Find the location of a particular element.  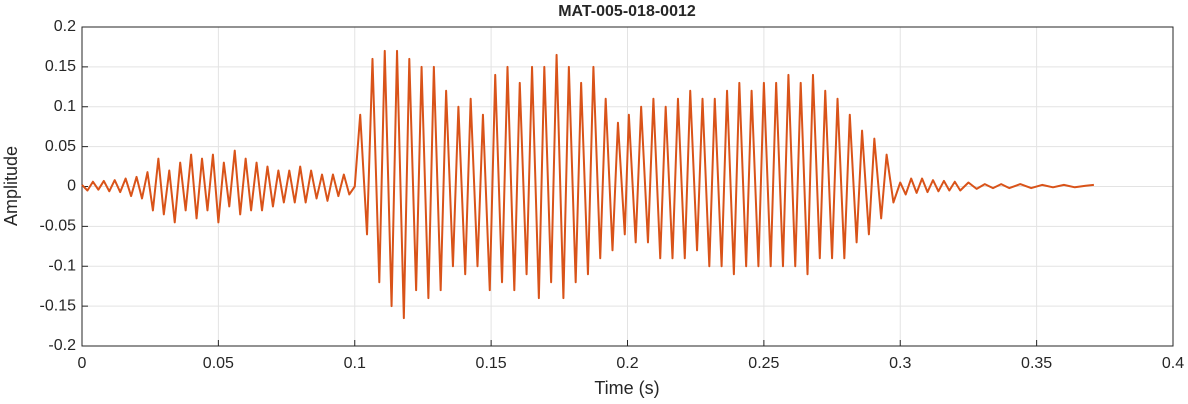

x-tick-label: 0.3 is located at coordinates (900, 363).